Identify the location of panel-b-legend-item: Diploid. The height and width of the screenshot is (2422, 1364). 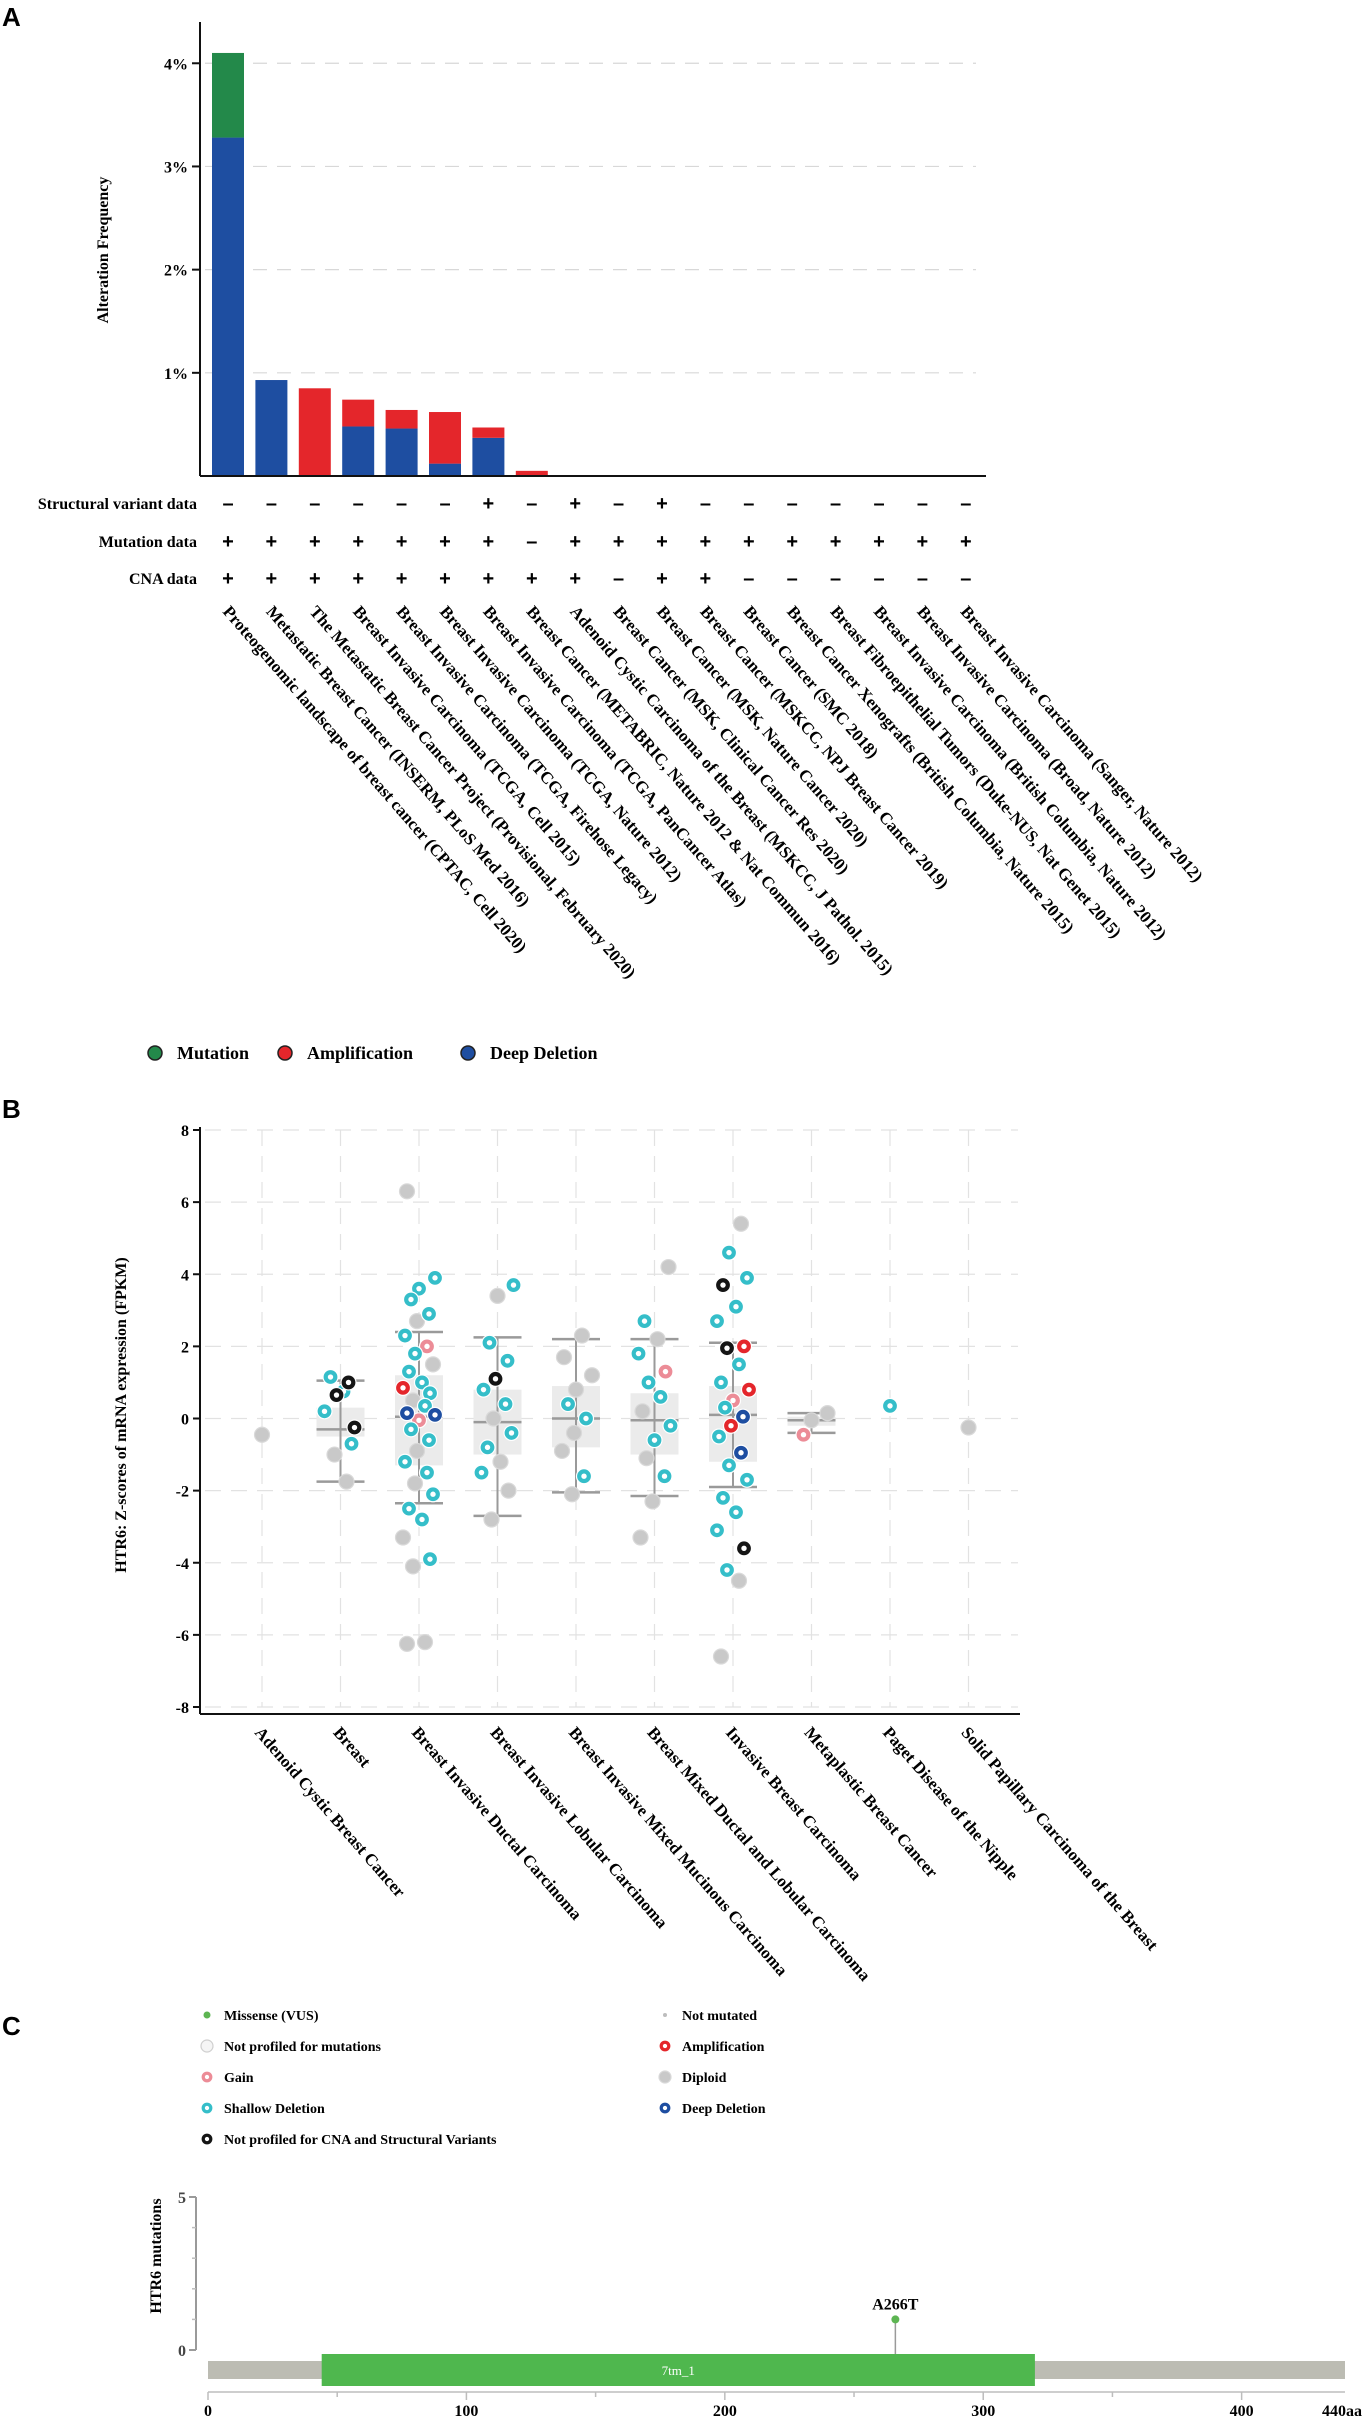
(692, 2078).